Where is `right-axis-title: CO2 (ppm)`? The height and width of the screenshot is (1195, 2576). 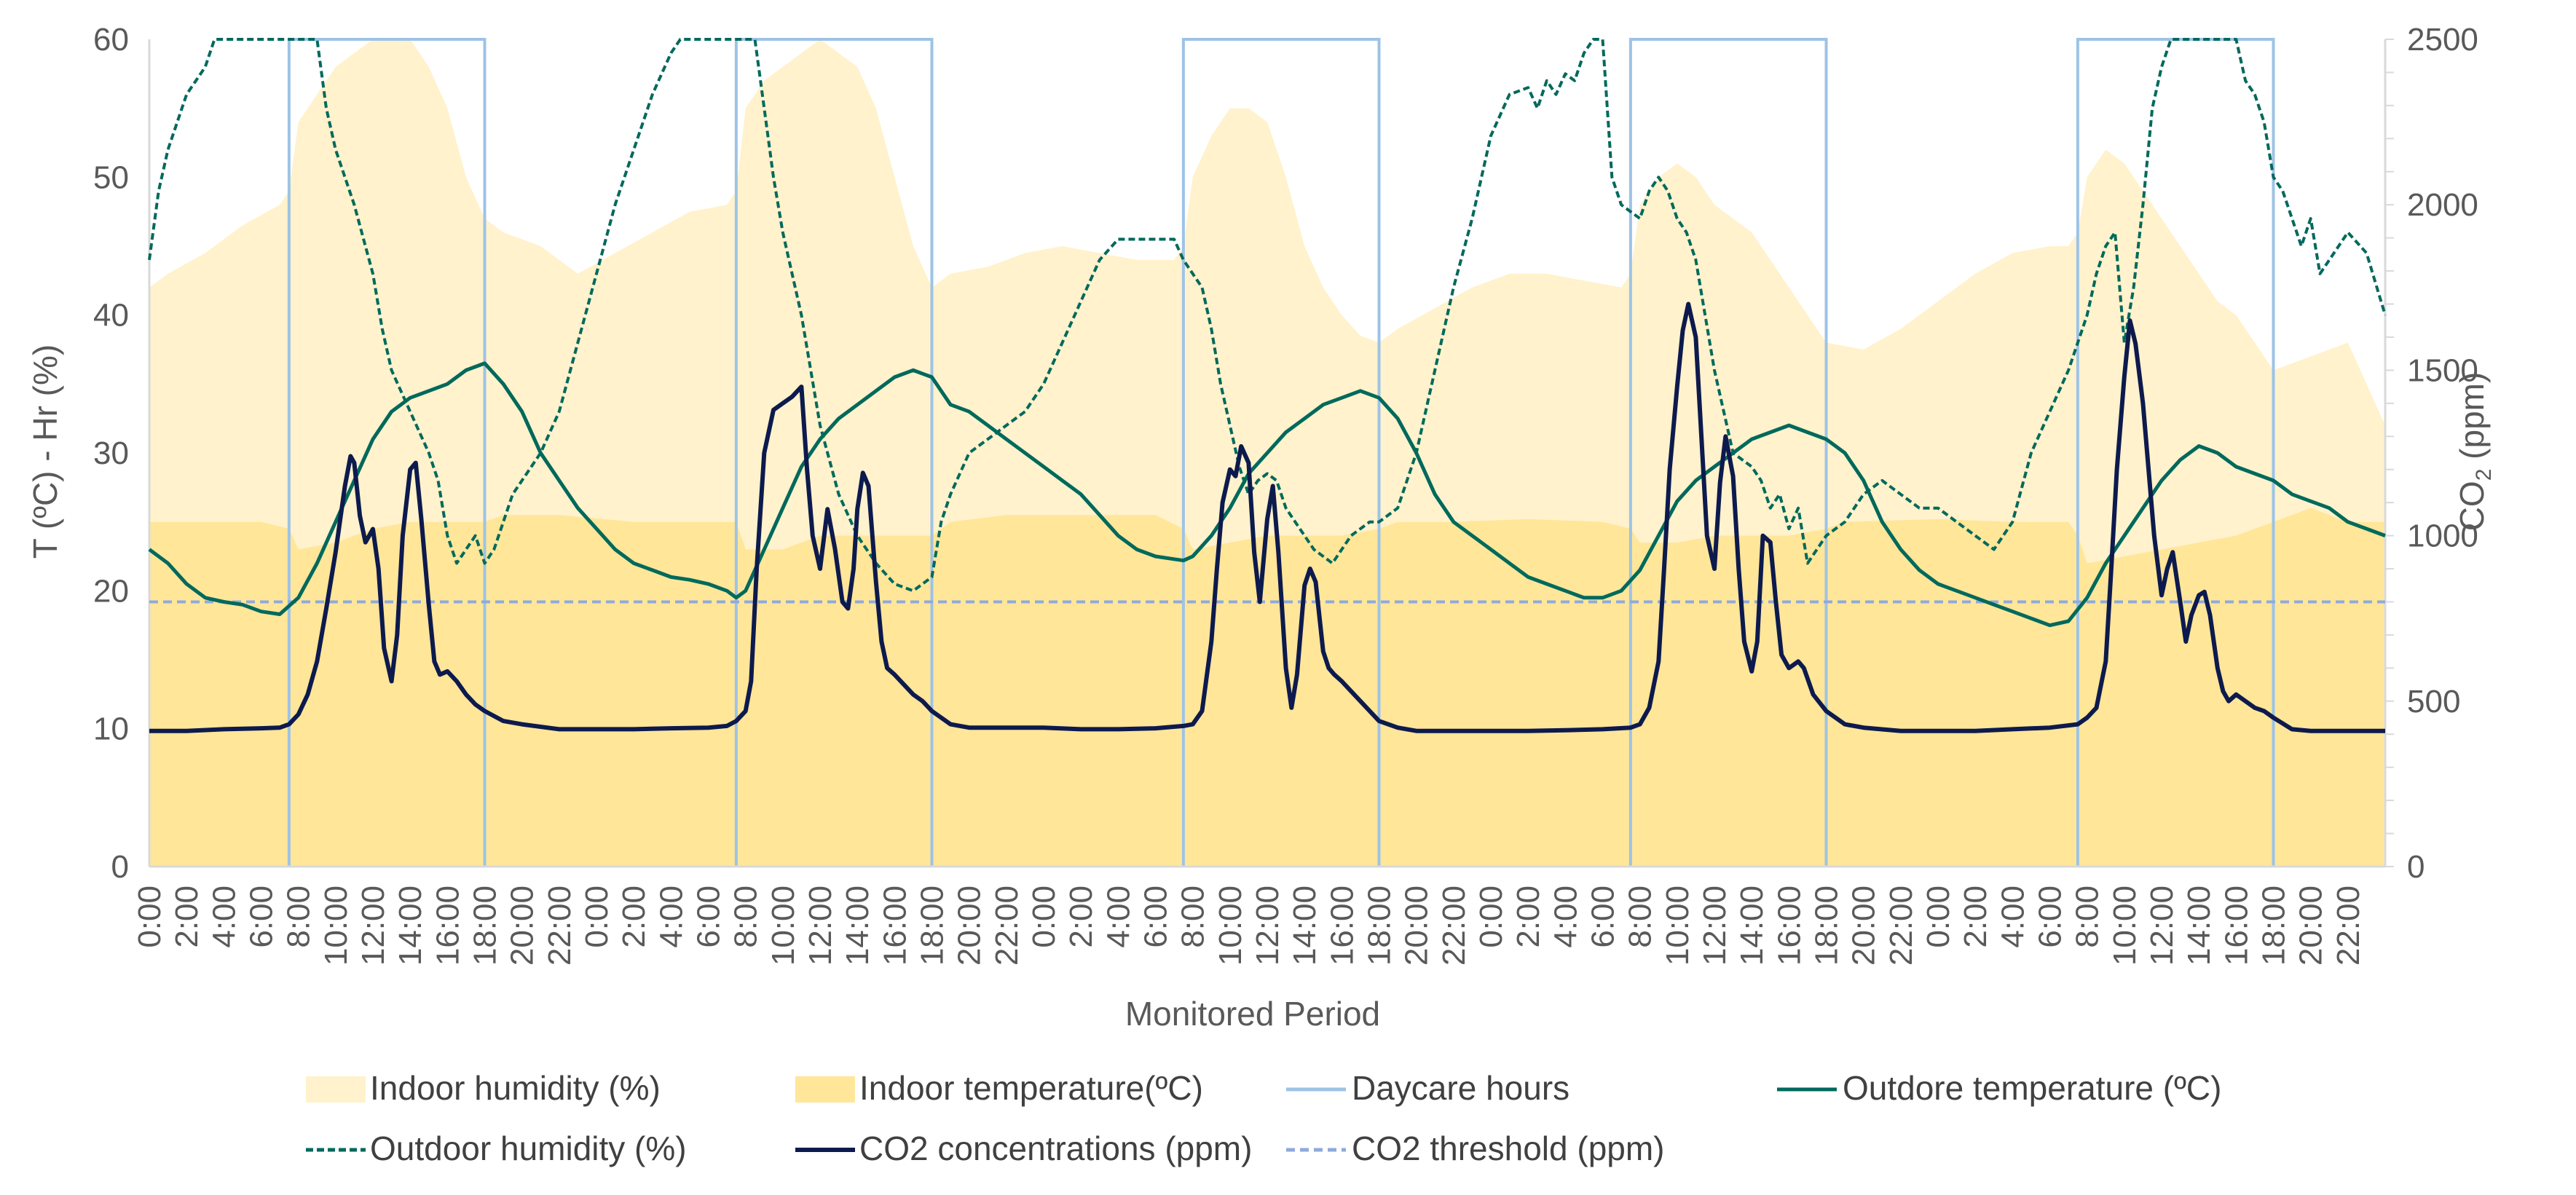
right-axis-title: CO2 (ppm) is located at coordinates (2474, 452).